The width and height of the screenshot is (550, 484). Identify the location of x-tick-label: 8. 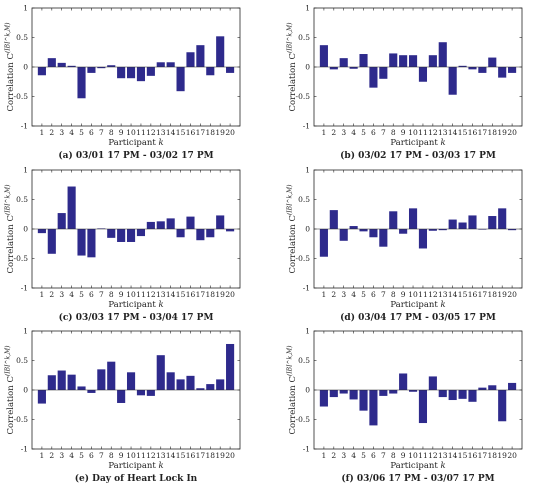
(111, 132).